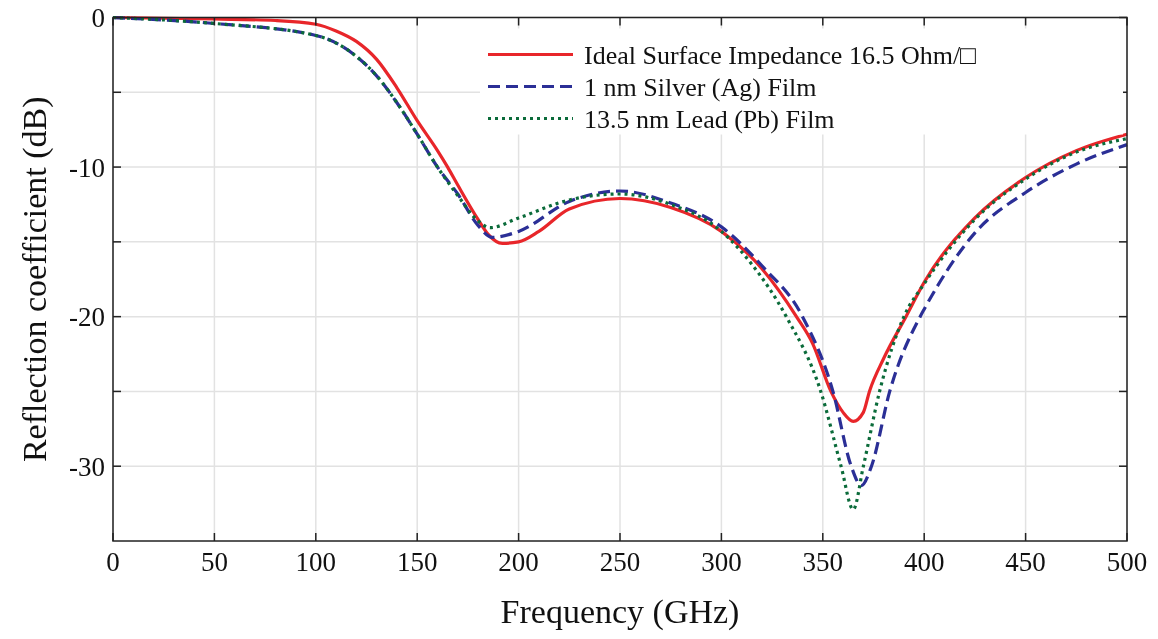  Describe the element at coordinates (1127, 562) in the screenshot. I see `x-tick-label: 500` at that location.